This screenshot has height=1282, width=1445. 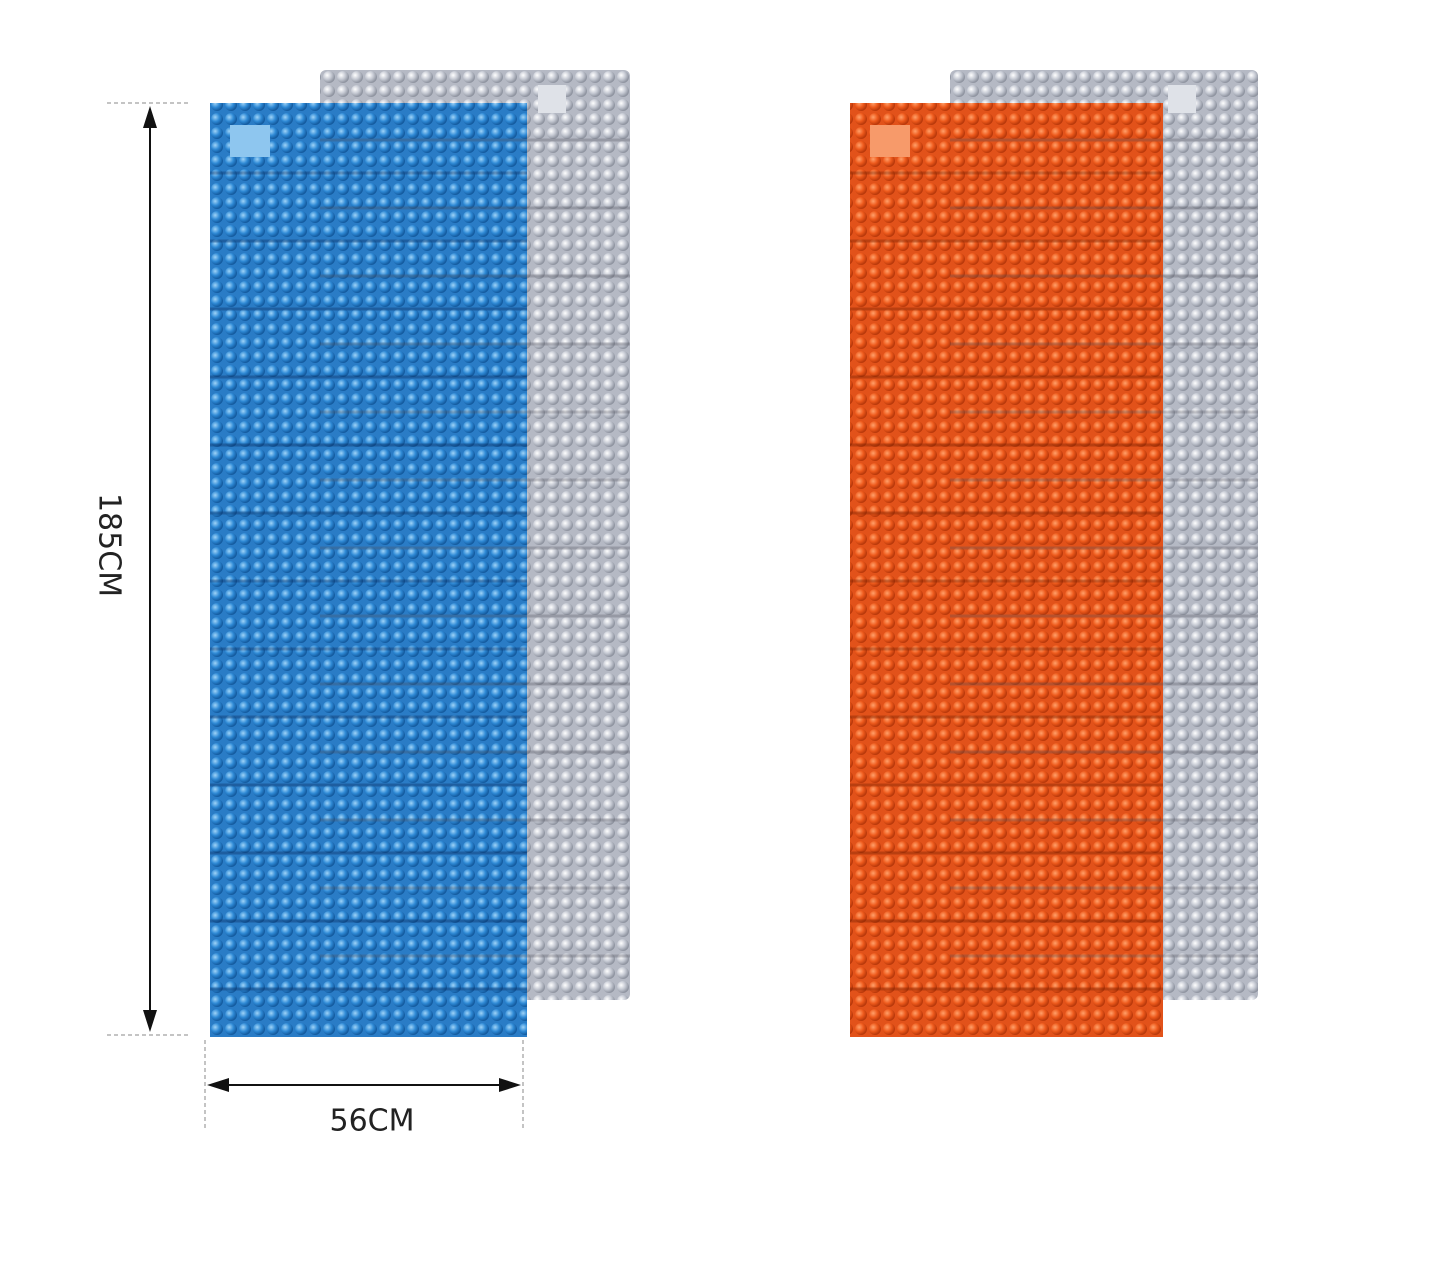 I want to click on width-label: 56CM, so click(x=371, y=1121).